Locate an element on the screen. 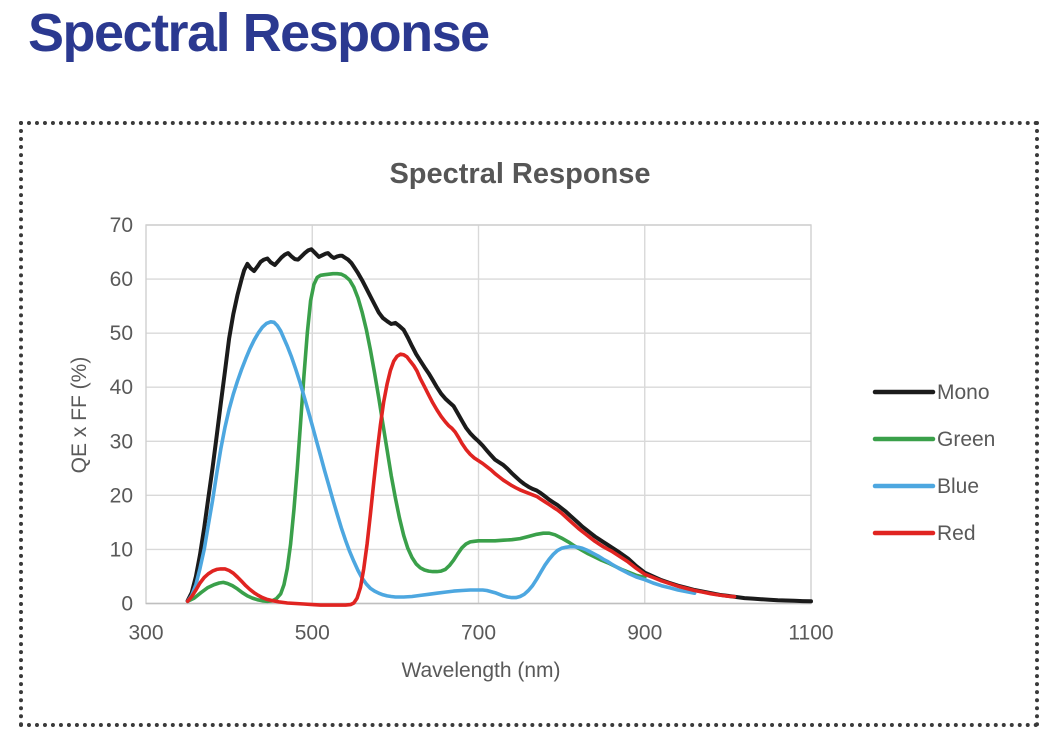 Image resolution: width=1059 pixels, height=750 pixels. page-title: Spectral Response is located at coordinates (259, 33).